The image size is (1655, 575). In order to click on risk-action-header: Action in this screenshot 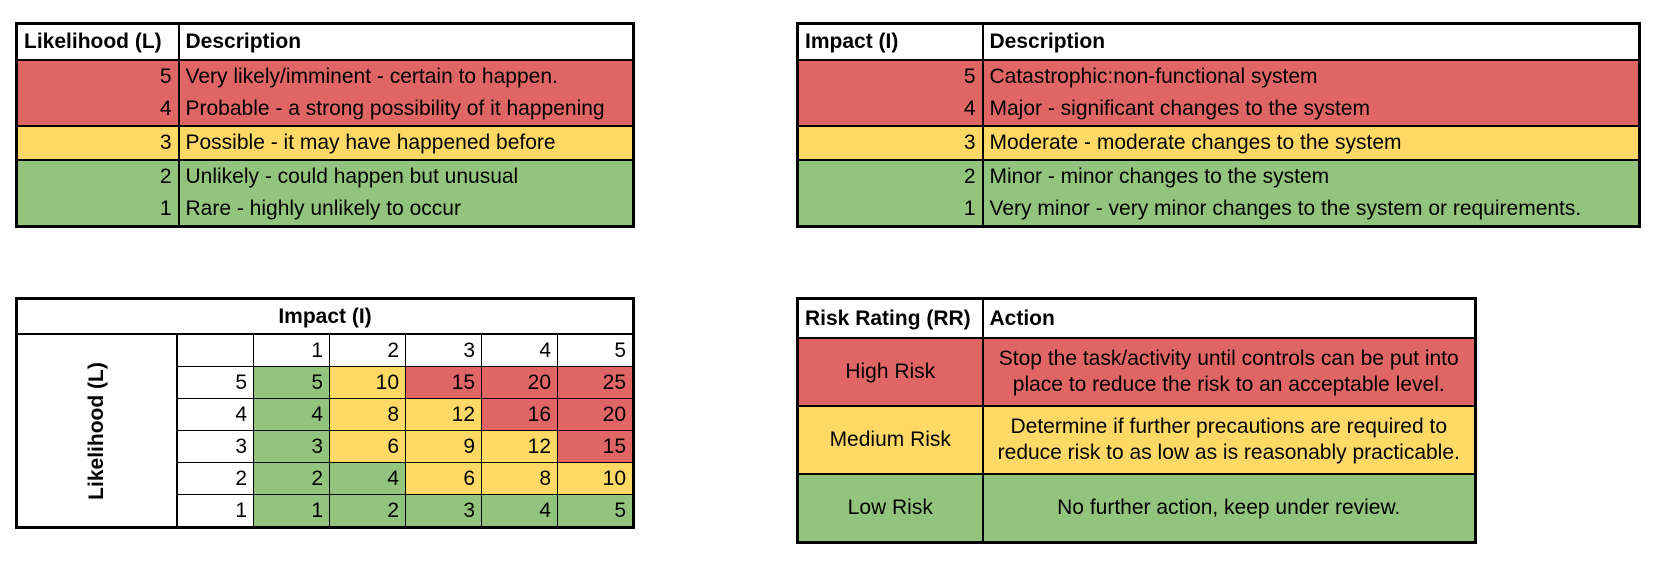, I will do `click(1229, 318)`.